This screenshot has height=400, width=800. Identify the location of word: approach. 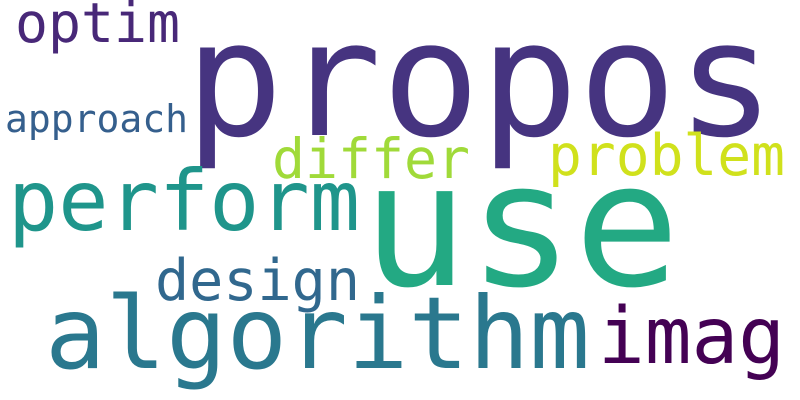
(96, 119).